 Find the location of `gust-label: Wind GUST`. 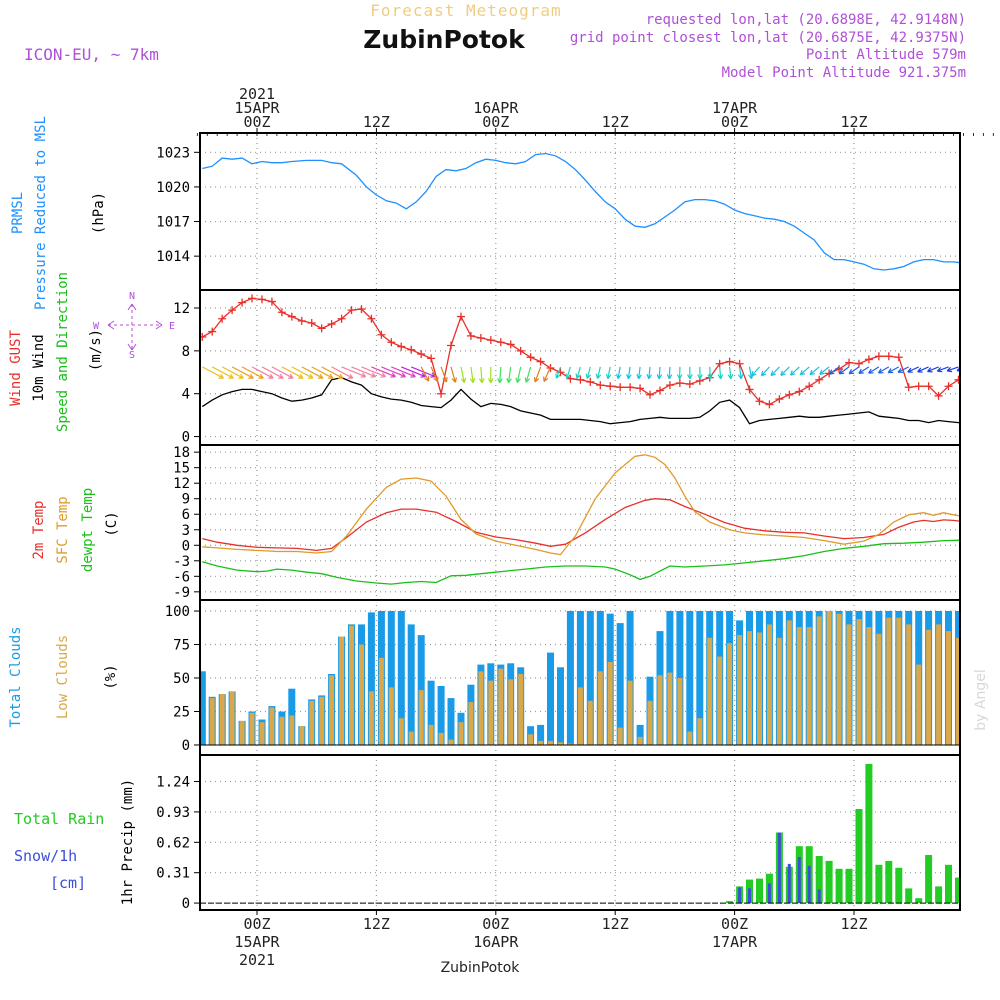

gust-label: Wind GUST is located at coordinates (16, 368).